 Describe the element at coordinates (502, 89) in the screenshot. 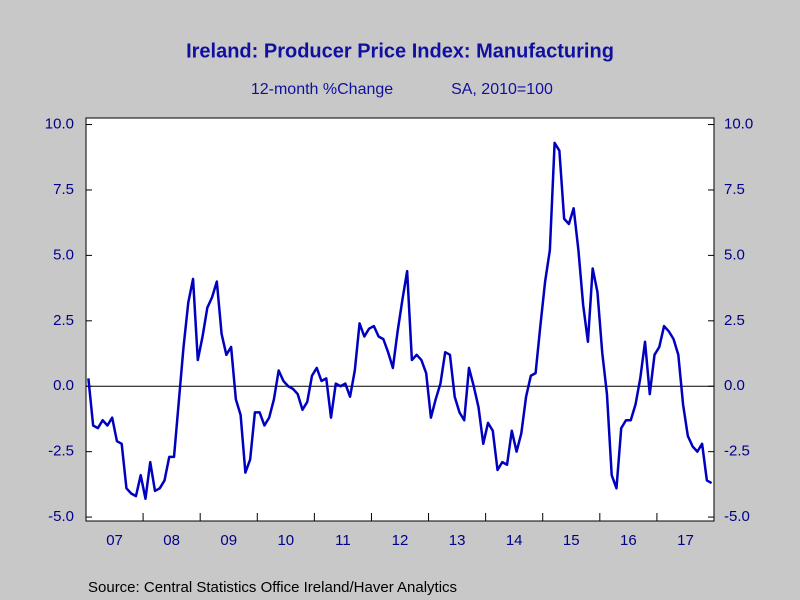

I see `chart-subtitle: SA, 2010=100` at that location.